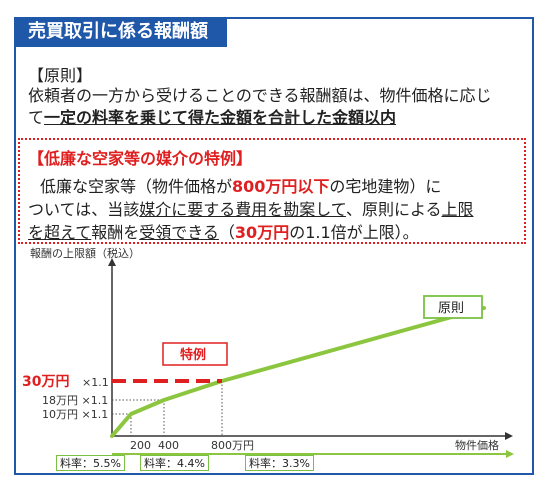 Image resolution: width=542 pixels, height=494 pixels. I want to click on principle-heading: 【原則】, so click(60, 75).